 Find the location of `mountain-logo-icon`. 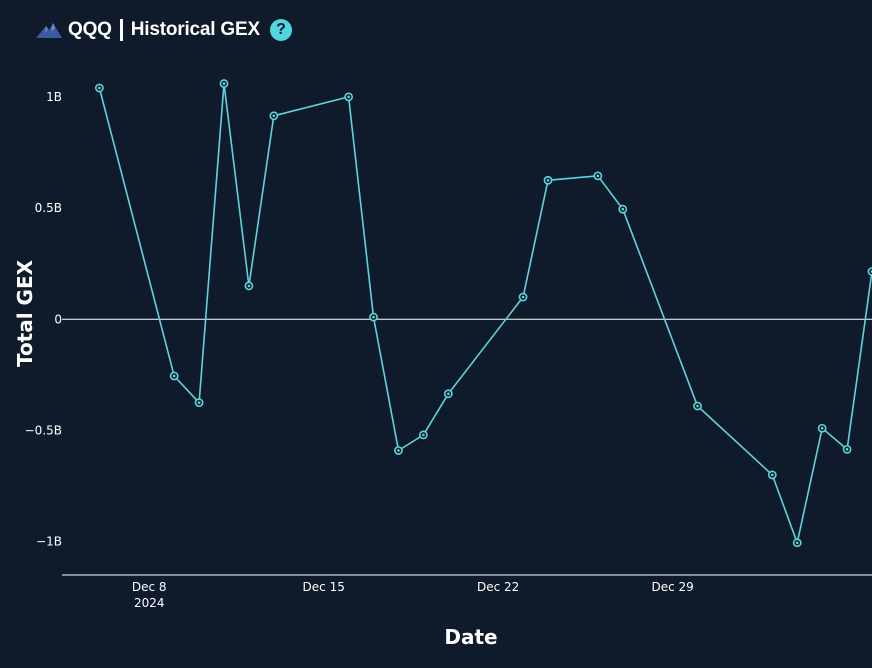

mountain-logo-icon is located at coordinates (49, 30).